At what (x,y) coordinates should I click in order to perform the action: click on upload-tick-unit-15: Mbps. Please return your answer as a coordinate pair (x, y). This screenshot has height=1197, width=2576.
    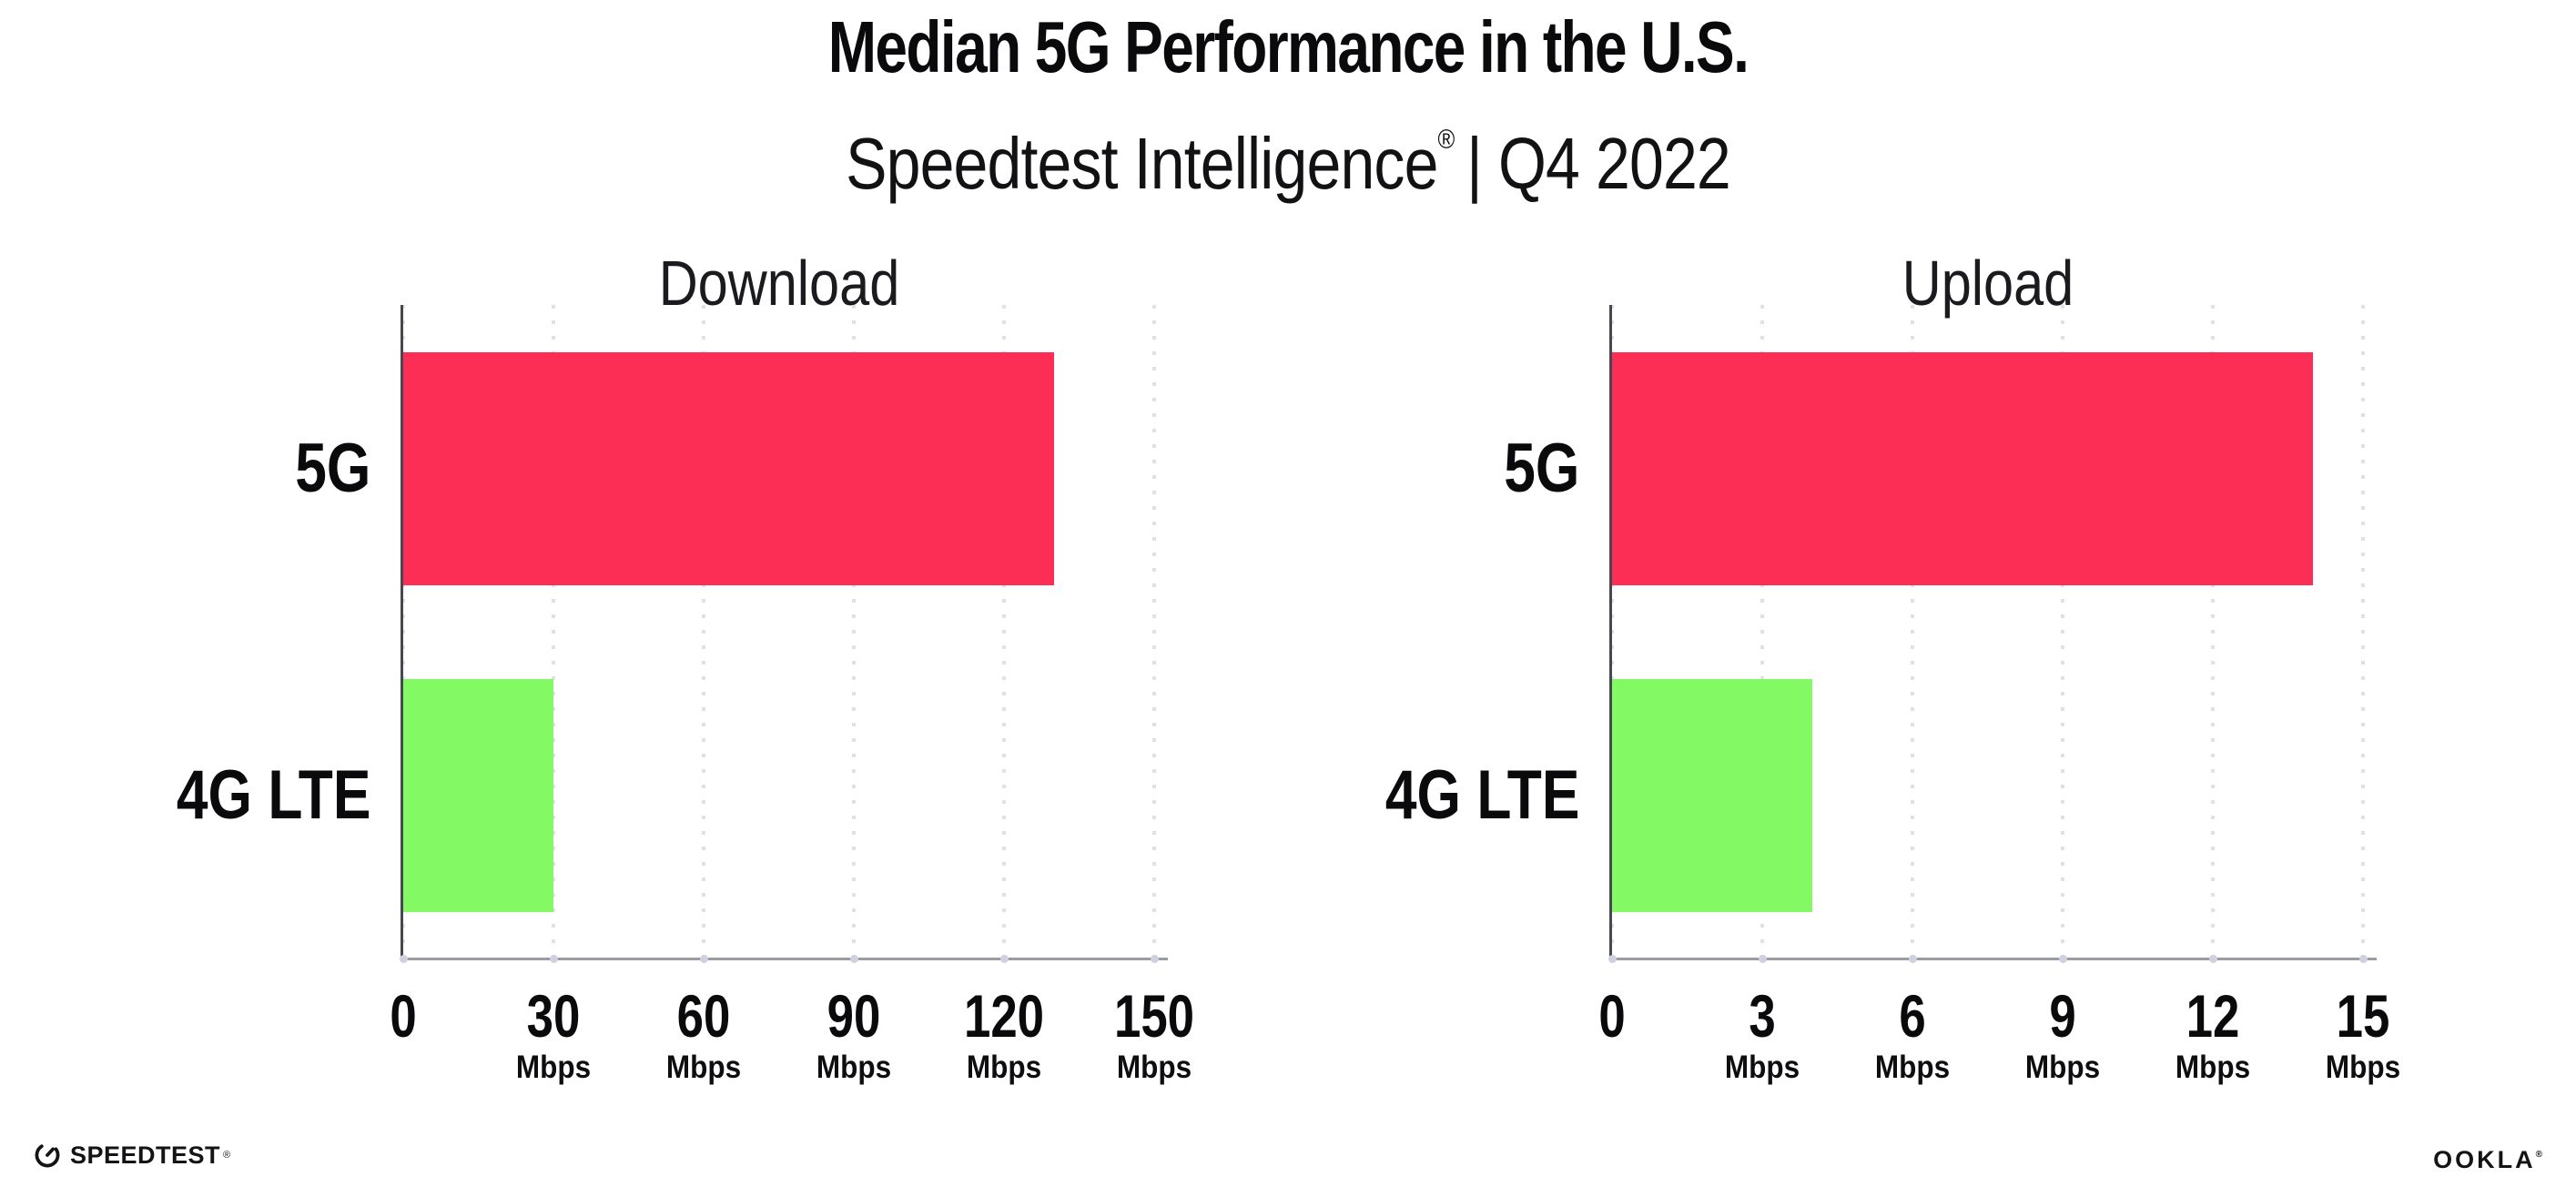
    Looking at the image, I should click on (2363, 1067).